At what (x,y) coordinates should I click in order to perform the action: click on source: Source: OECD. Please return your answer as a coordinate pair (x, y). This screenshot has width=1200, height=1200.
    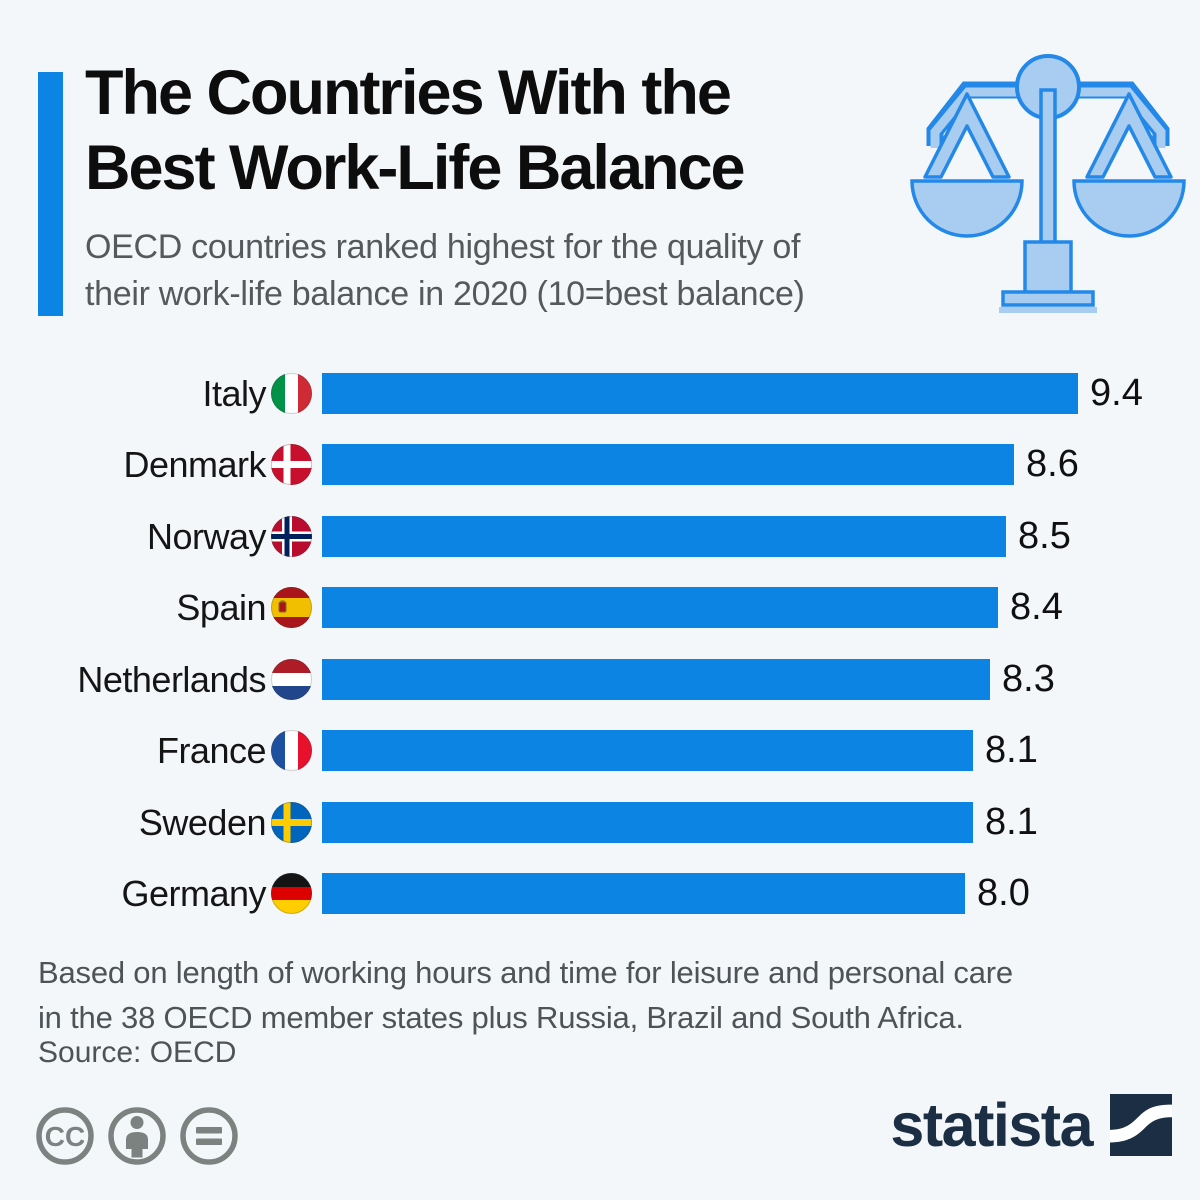
    Looking at the image, I should click on (137, 1052).